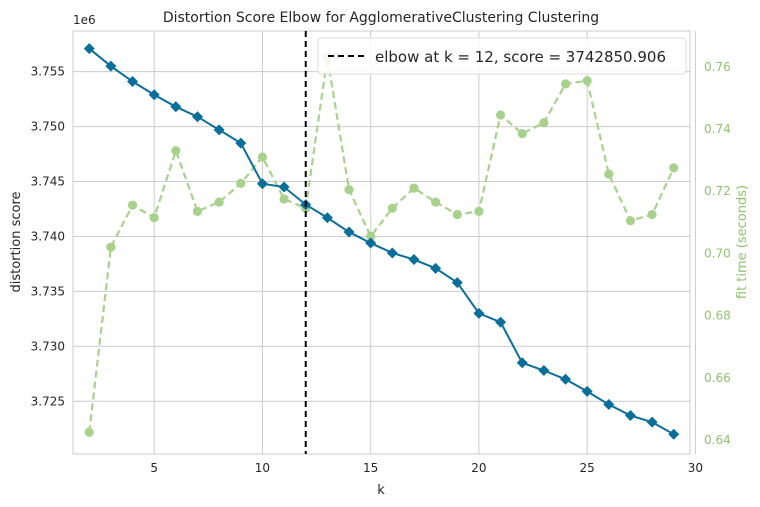 This screenshot has width=760, height=507. I want to click on legend: elbow at k = 12, score = 3742850.906, so click(502, 56).